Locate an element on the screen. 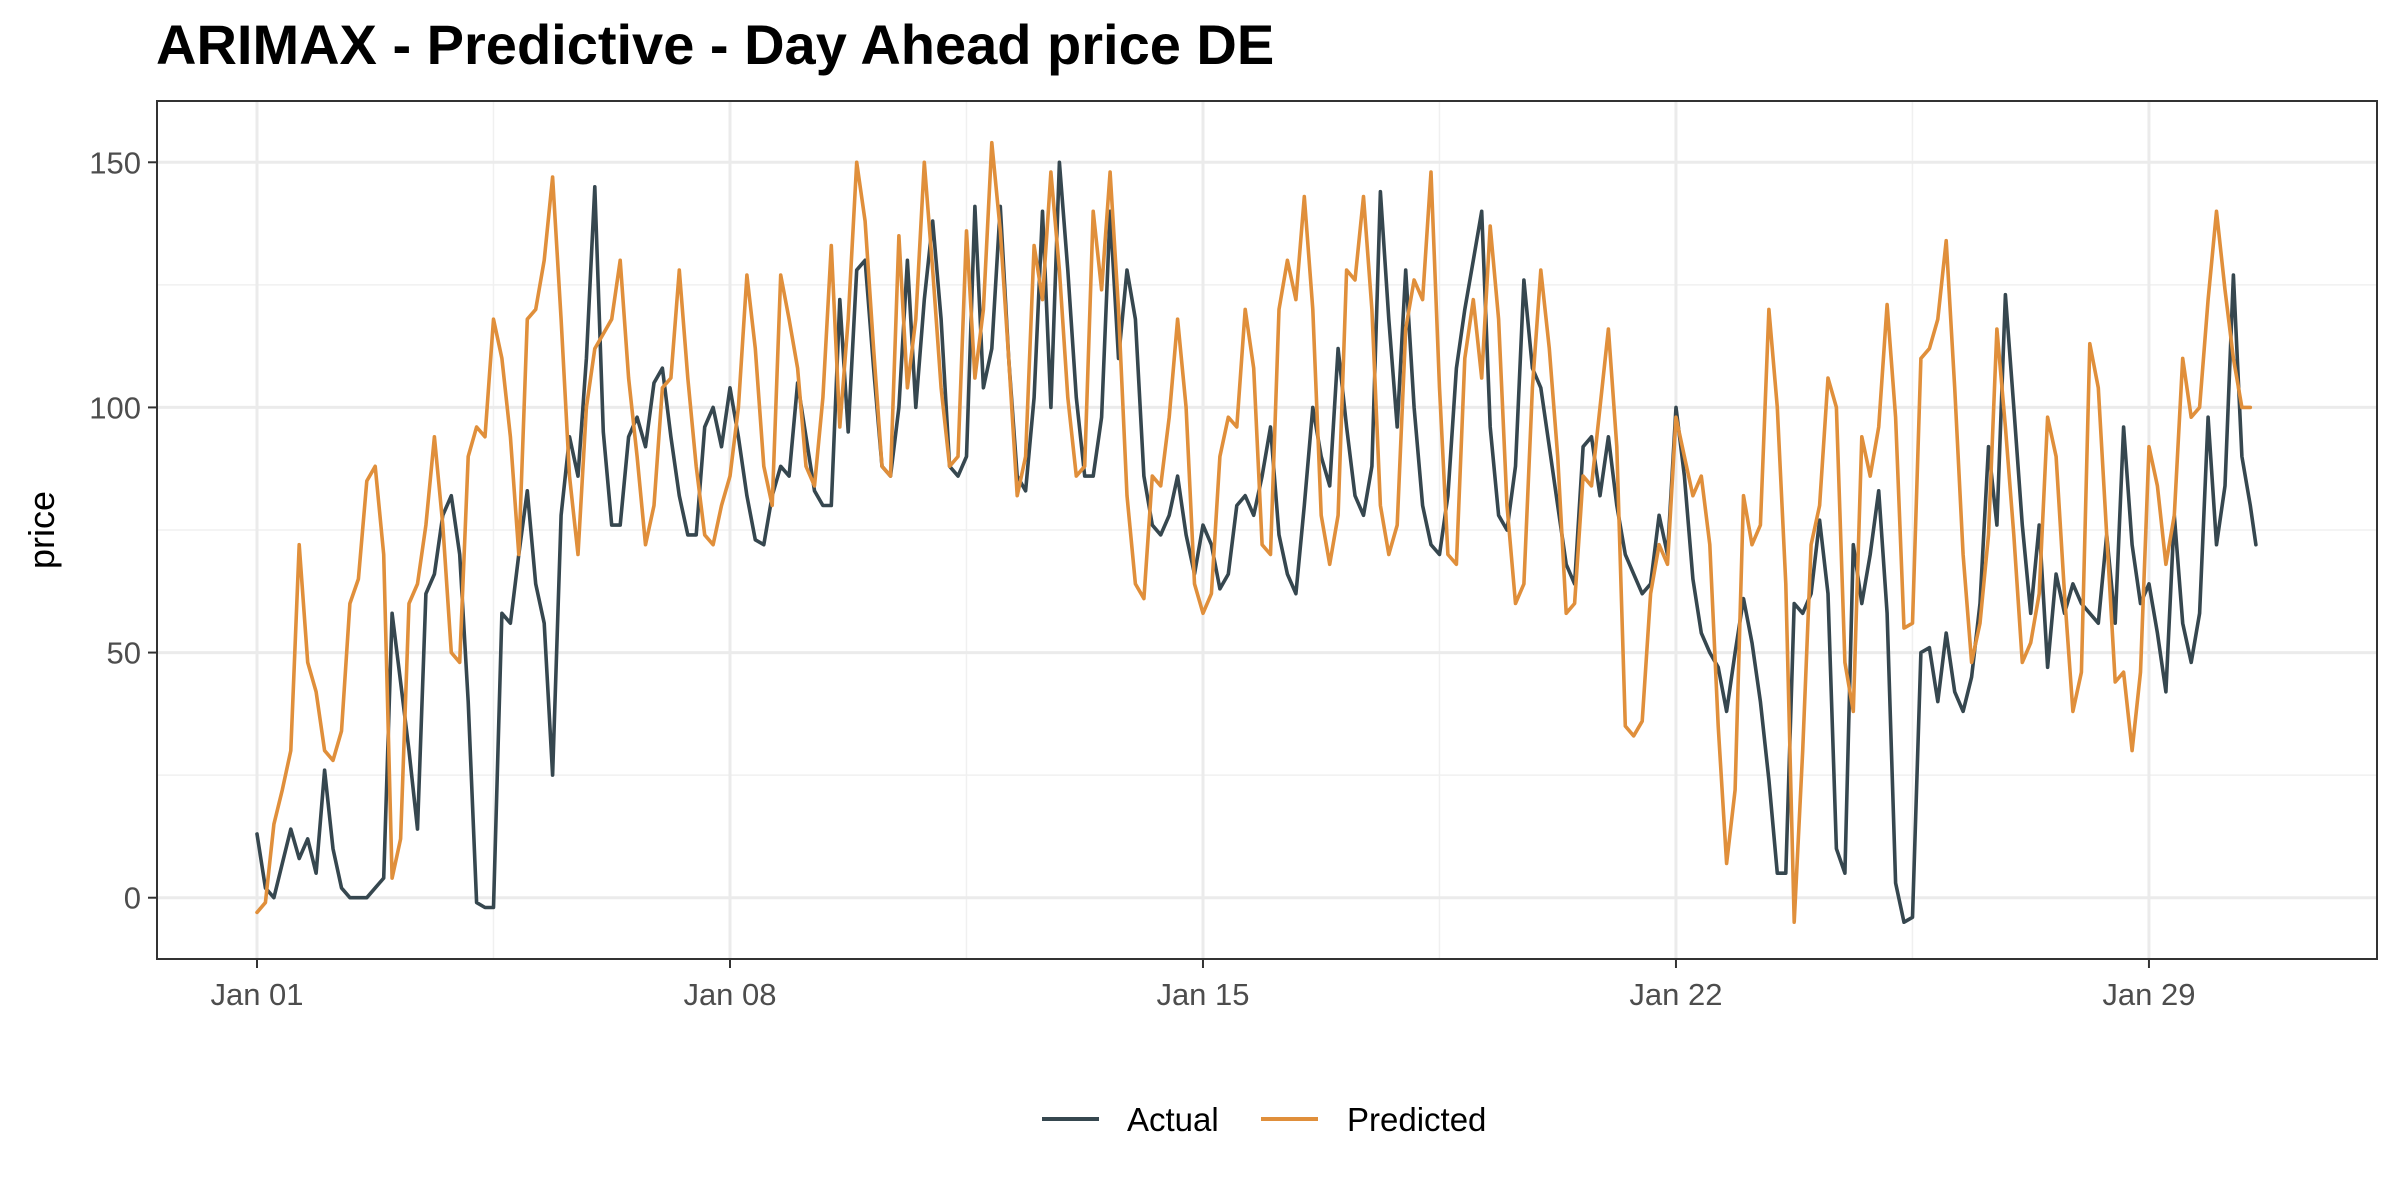  legend-label-actual: Actual is located at coordinates (1173, 1119).